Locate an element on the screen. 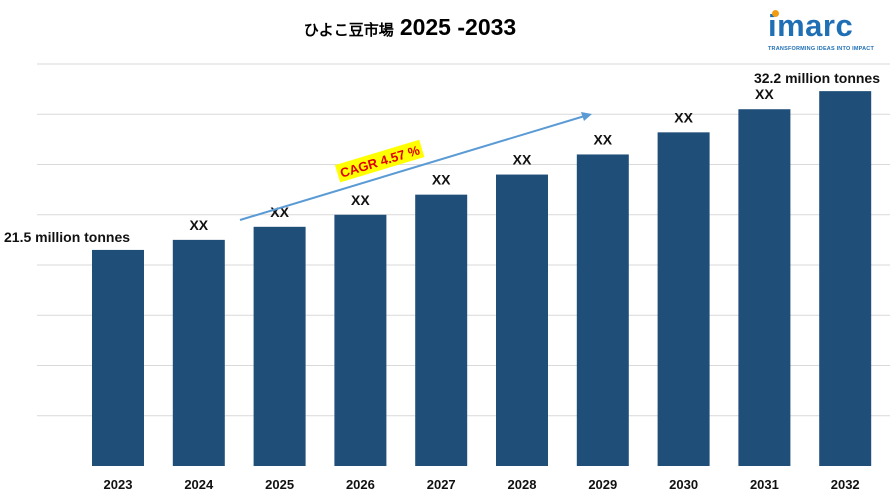 The height and width of the screenshot is (502, 890). imarc-logo: imarc TRANSFORMING IDEAS INTO IMPACT is located at coordinates (822, 31).